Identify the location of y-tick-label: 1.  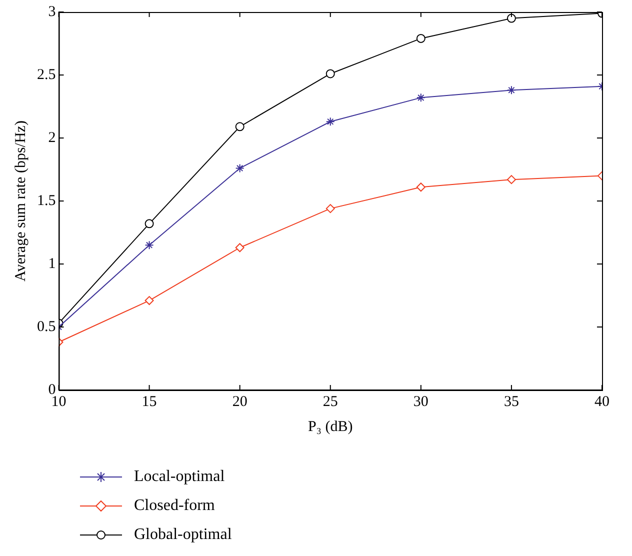
(52, 264).